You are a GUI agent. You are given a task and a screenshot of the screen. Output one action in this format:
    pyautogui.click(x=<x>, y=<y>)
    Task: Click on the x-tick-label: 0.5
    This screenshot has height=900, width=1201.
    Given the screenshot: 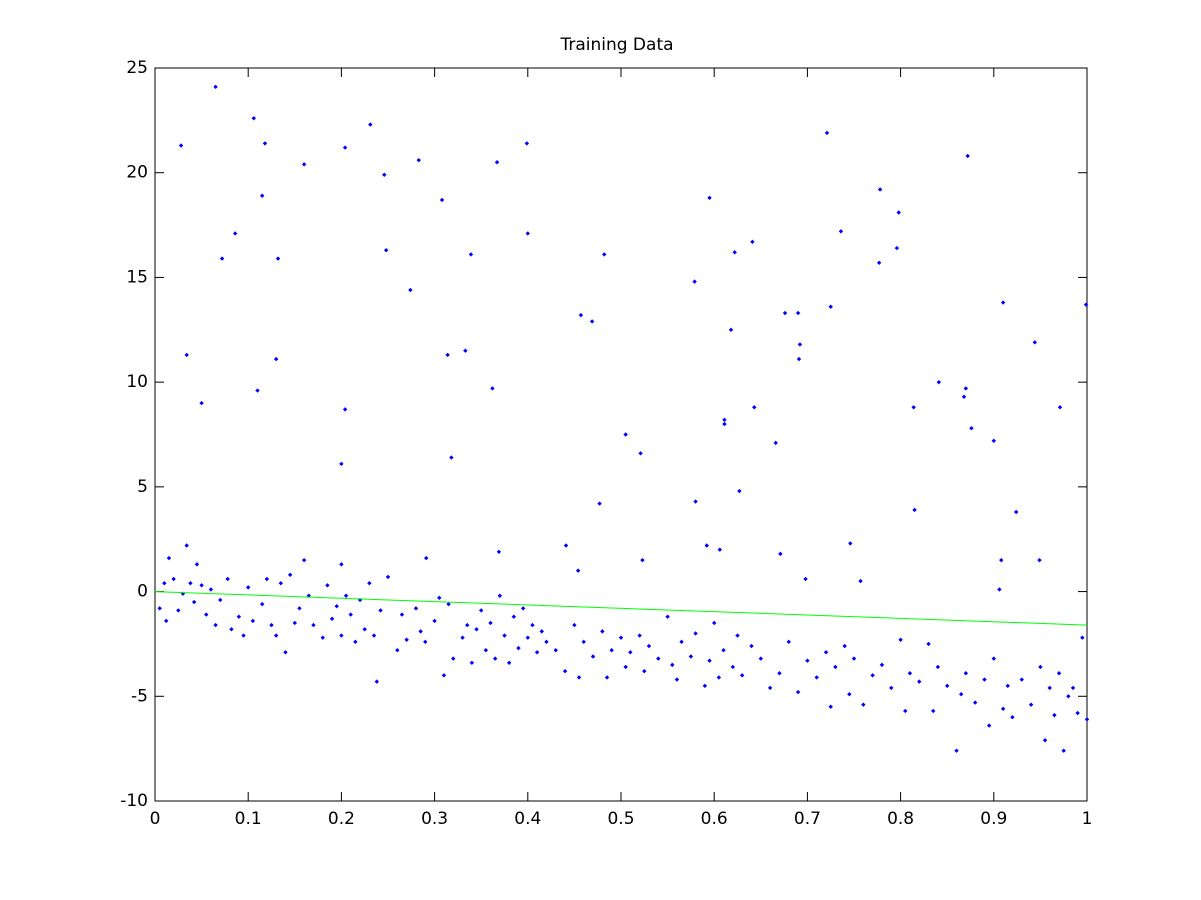 What is the action you would take?
    pyautogui.click(x=620, y=819)
    